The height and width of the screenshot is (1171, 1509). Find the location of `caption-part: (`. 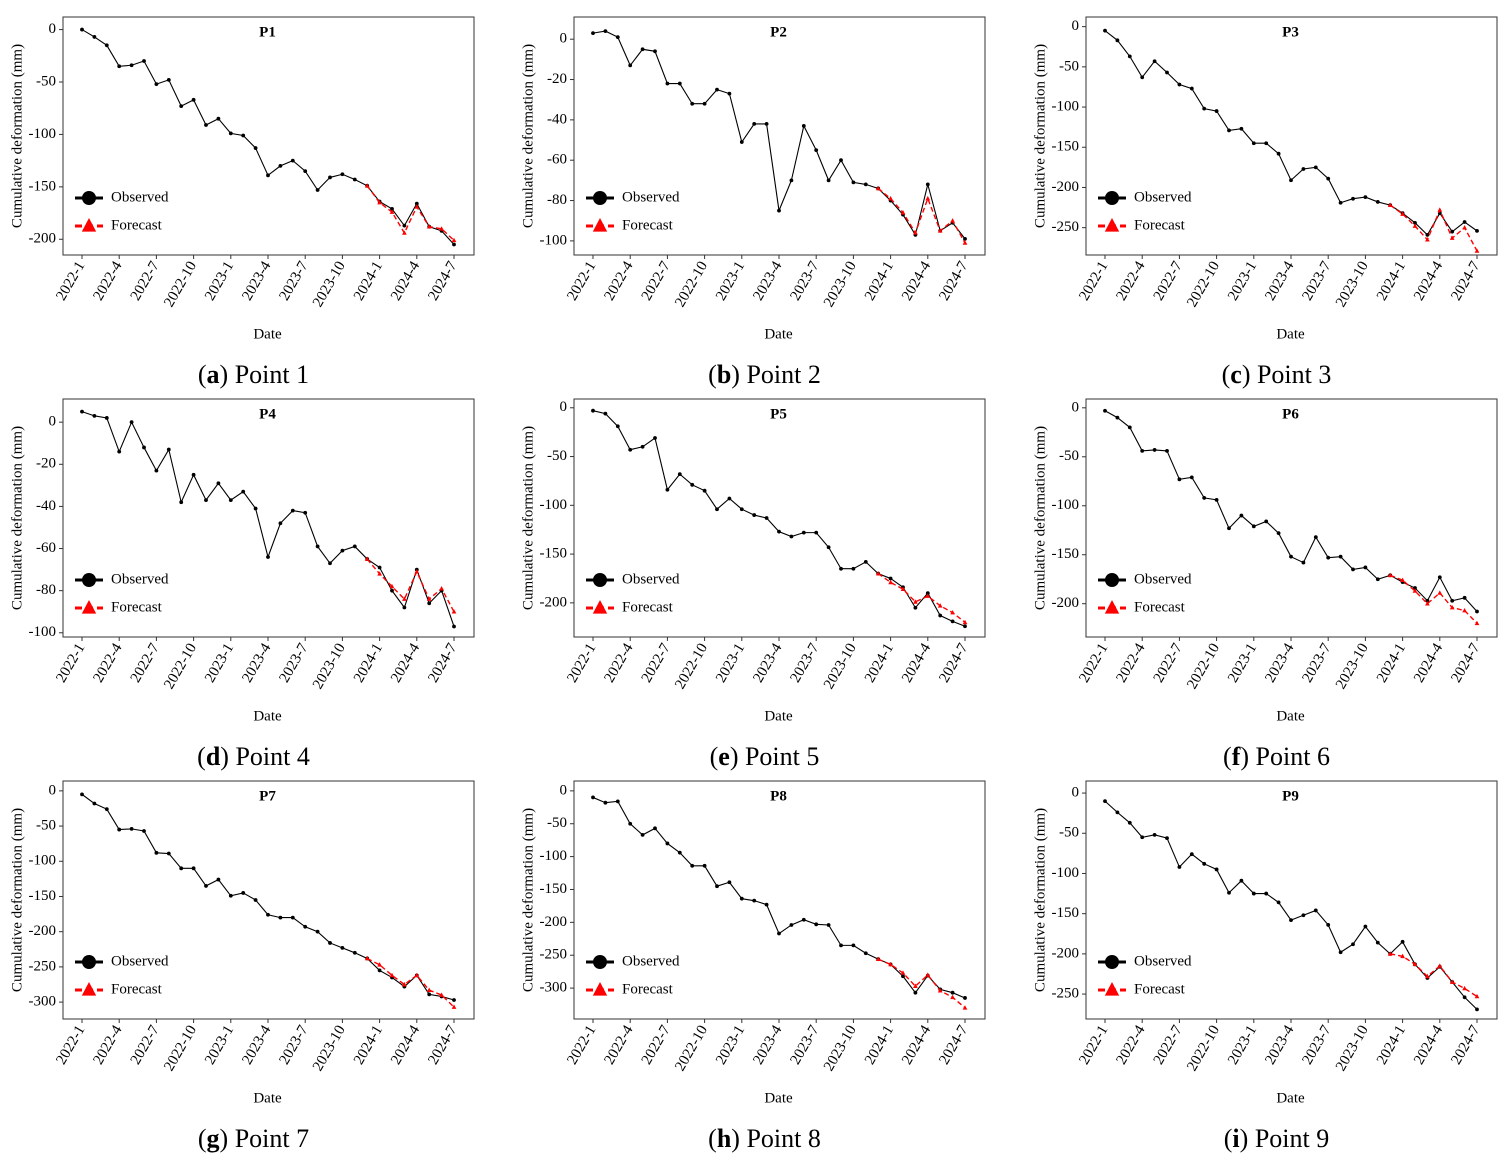

caption-part: ( is located at coordinates (201, 756).